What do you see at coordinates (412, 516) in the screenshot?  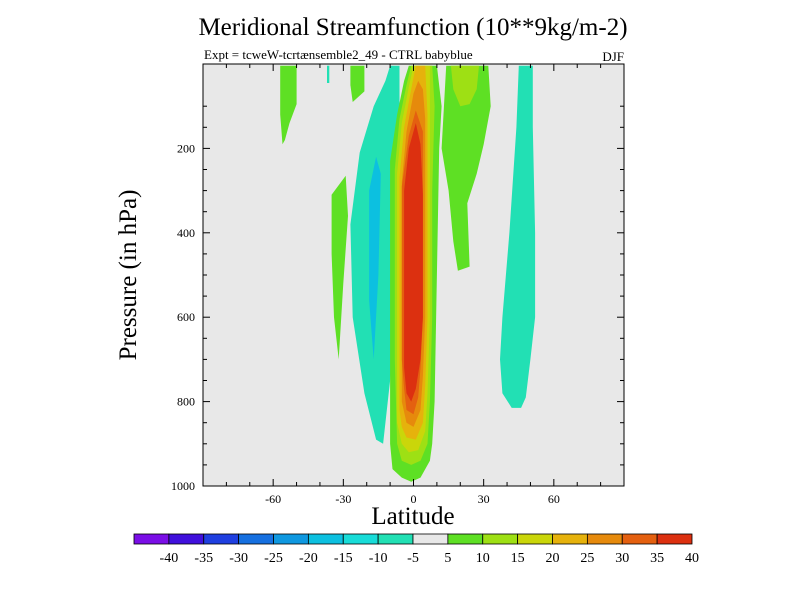 I see `x-axis-label: Latitude` at bounding box center [412, 516].